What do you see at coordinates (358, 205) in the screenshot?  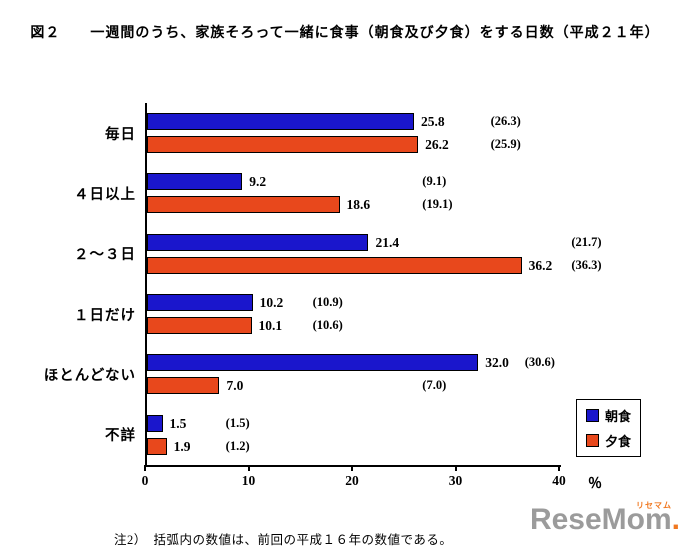 I see `bar-value-label: 18.6` at bounding box center [358, 205].